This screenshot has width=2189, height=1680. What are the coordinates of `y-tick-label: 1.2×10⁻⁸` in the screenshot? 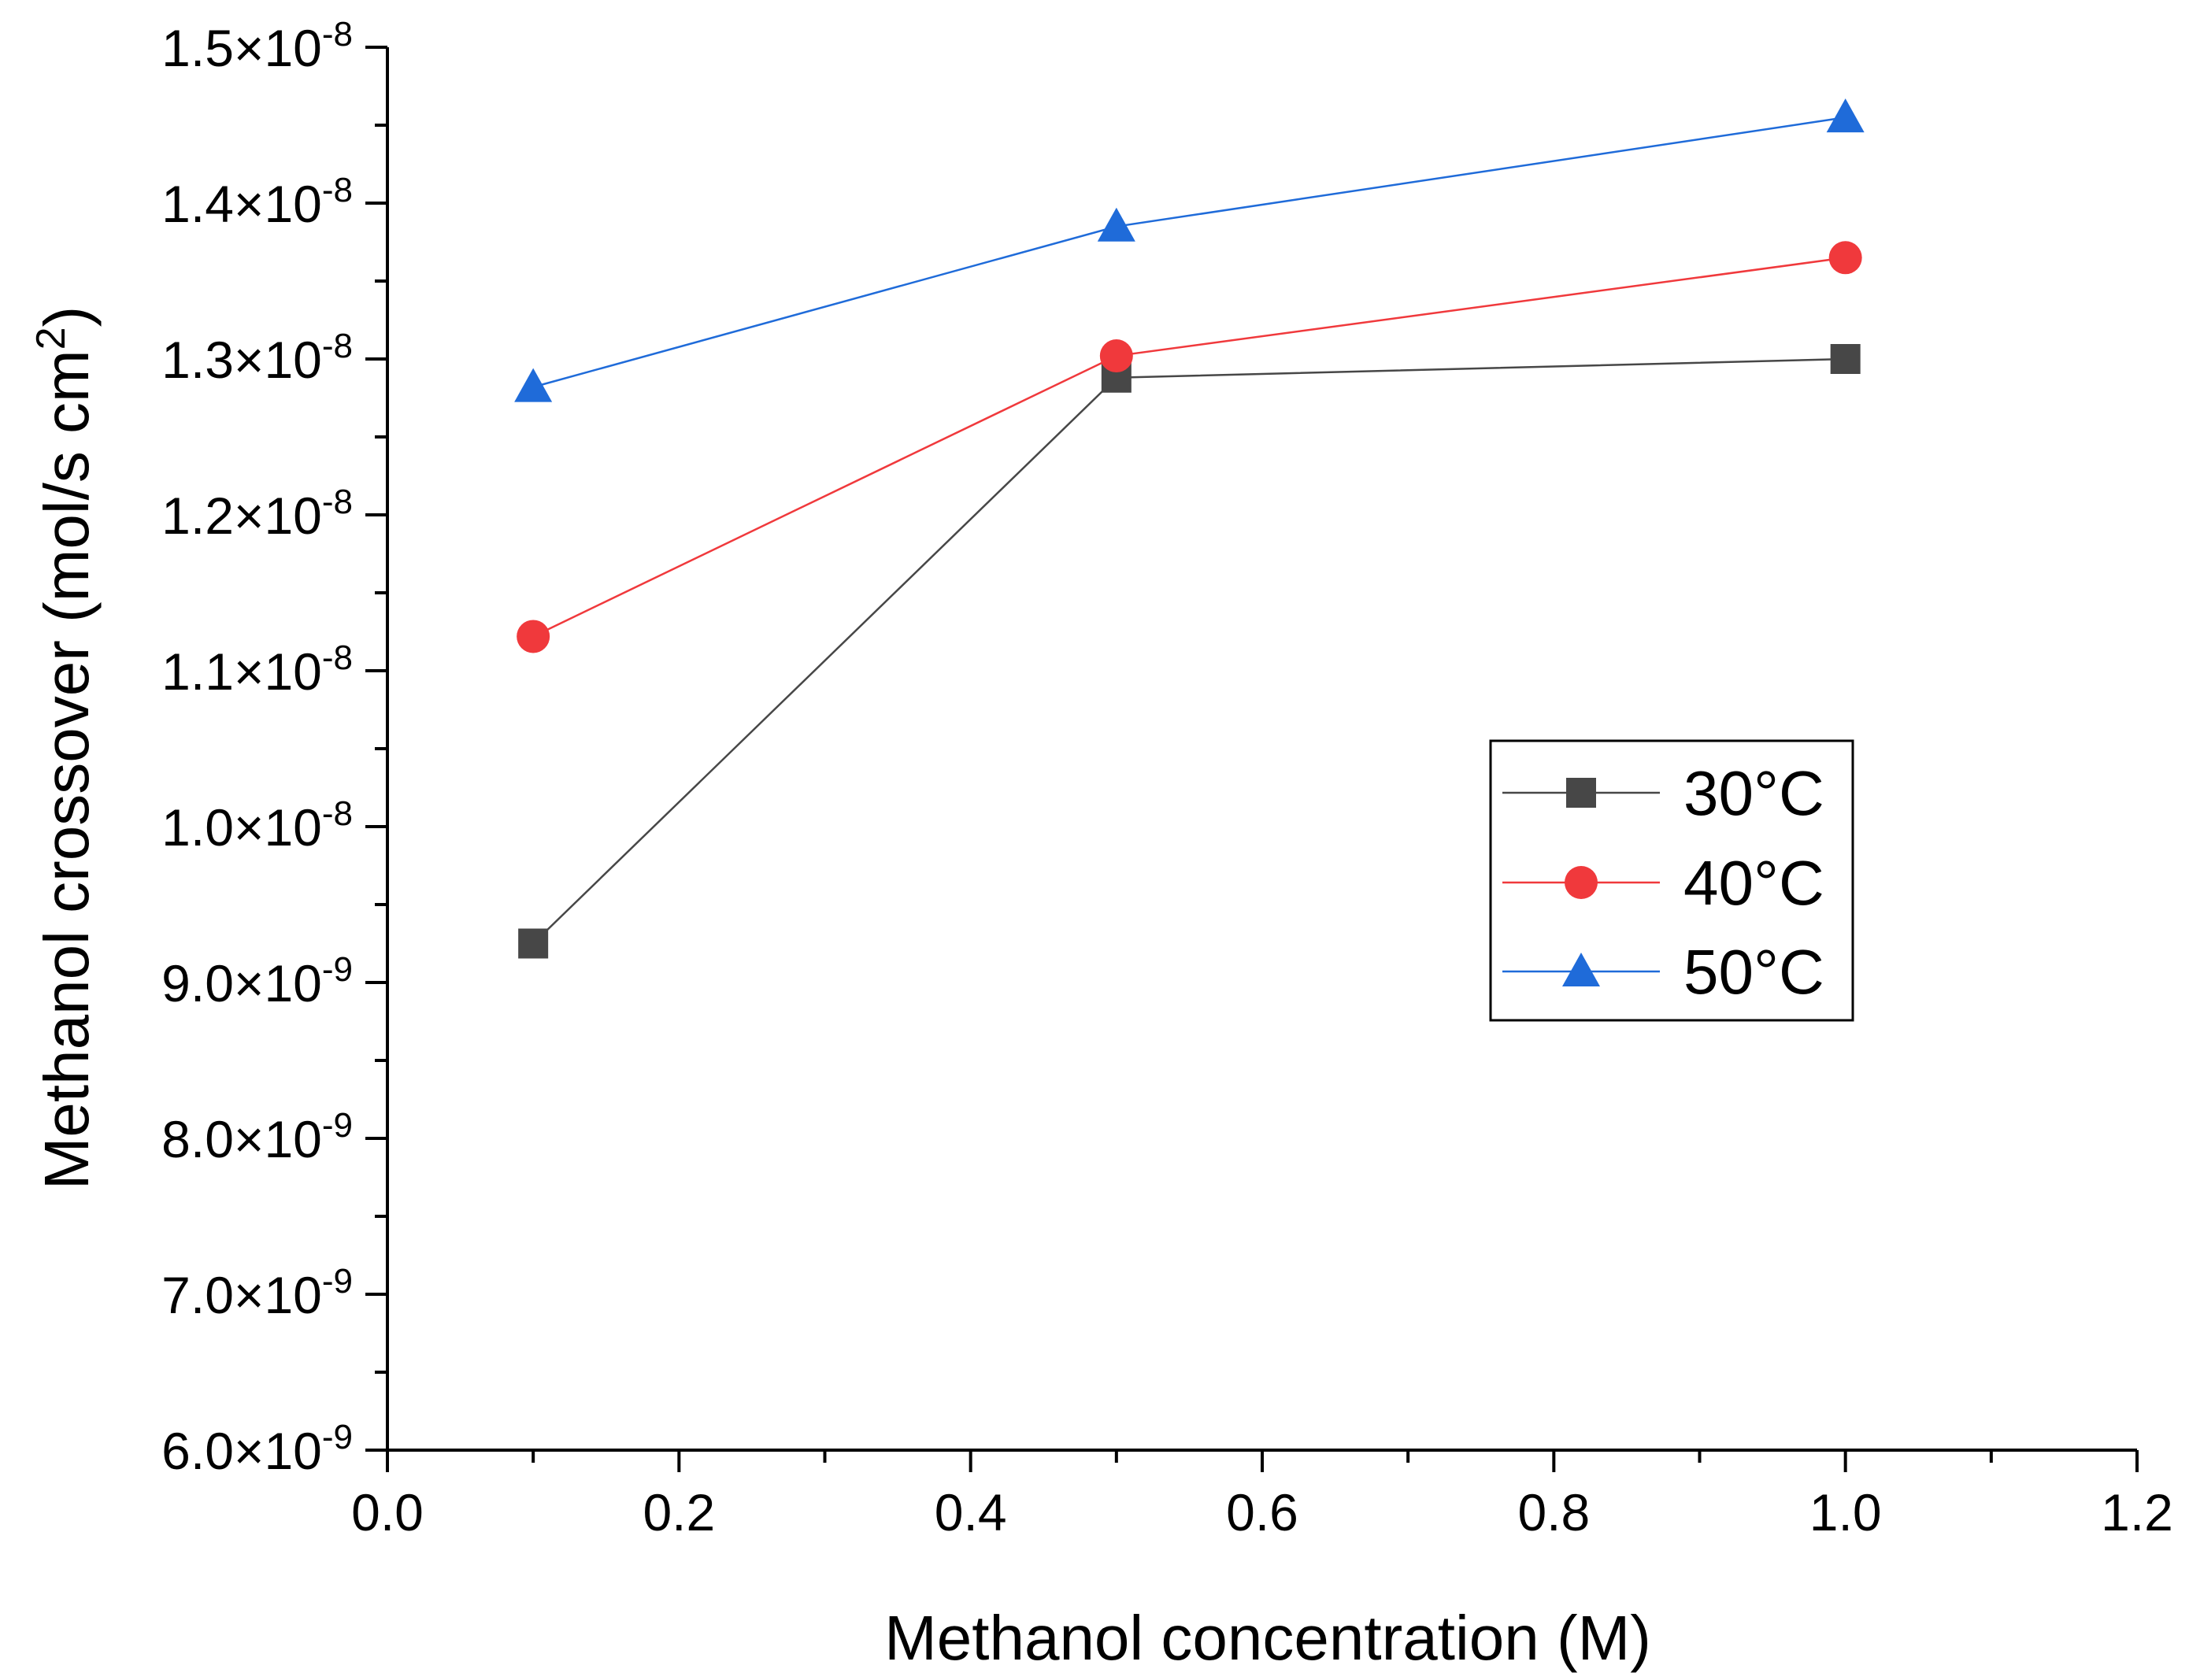 It's located at (257, 514).